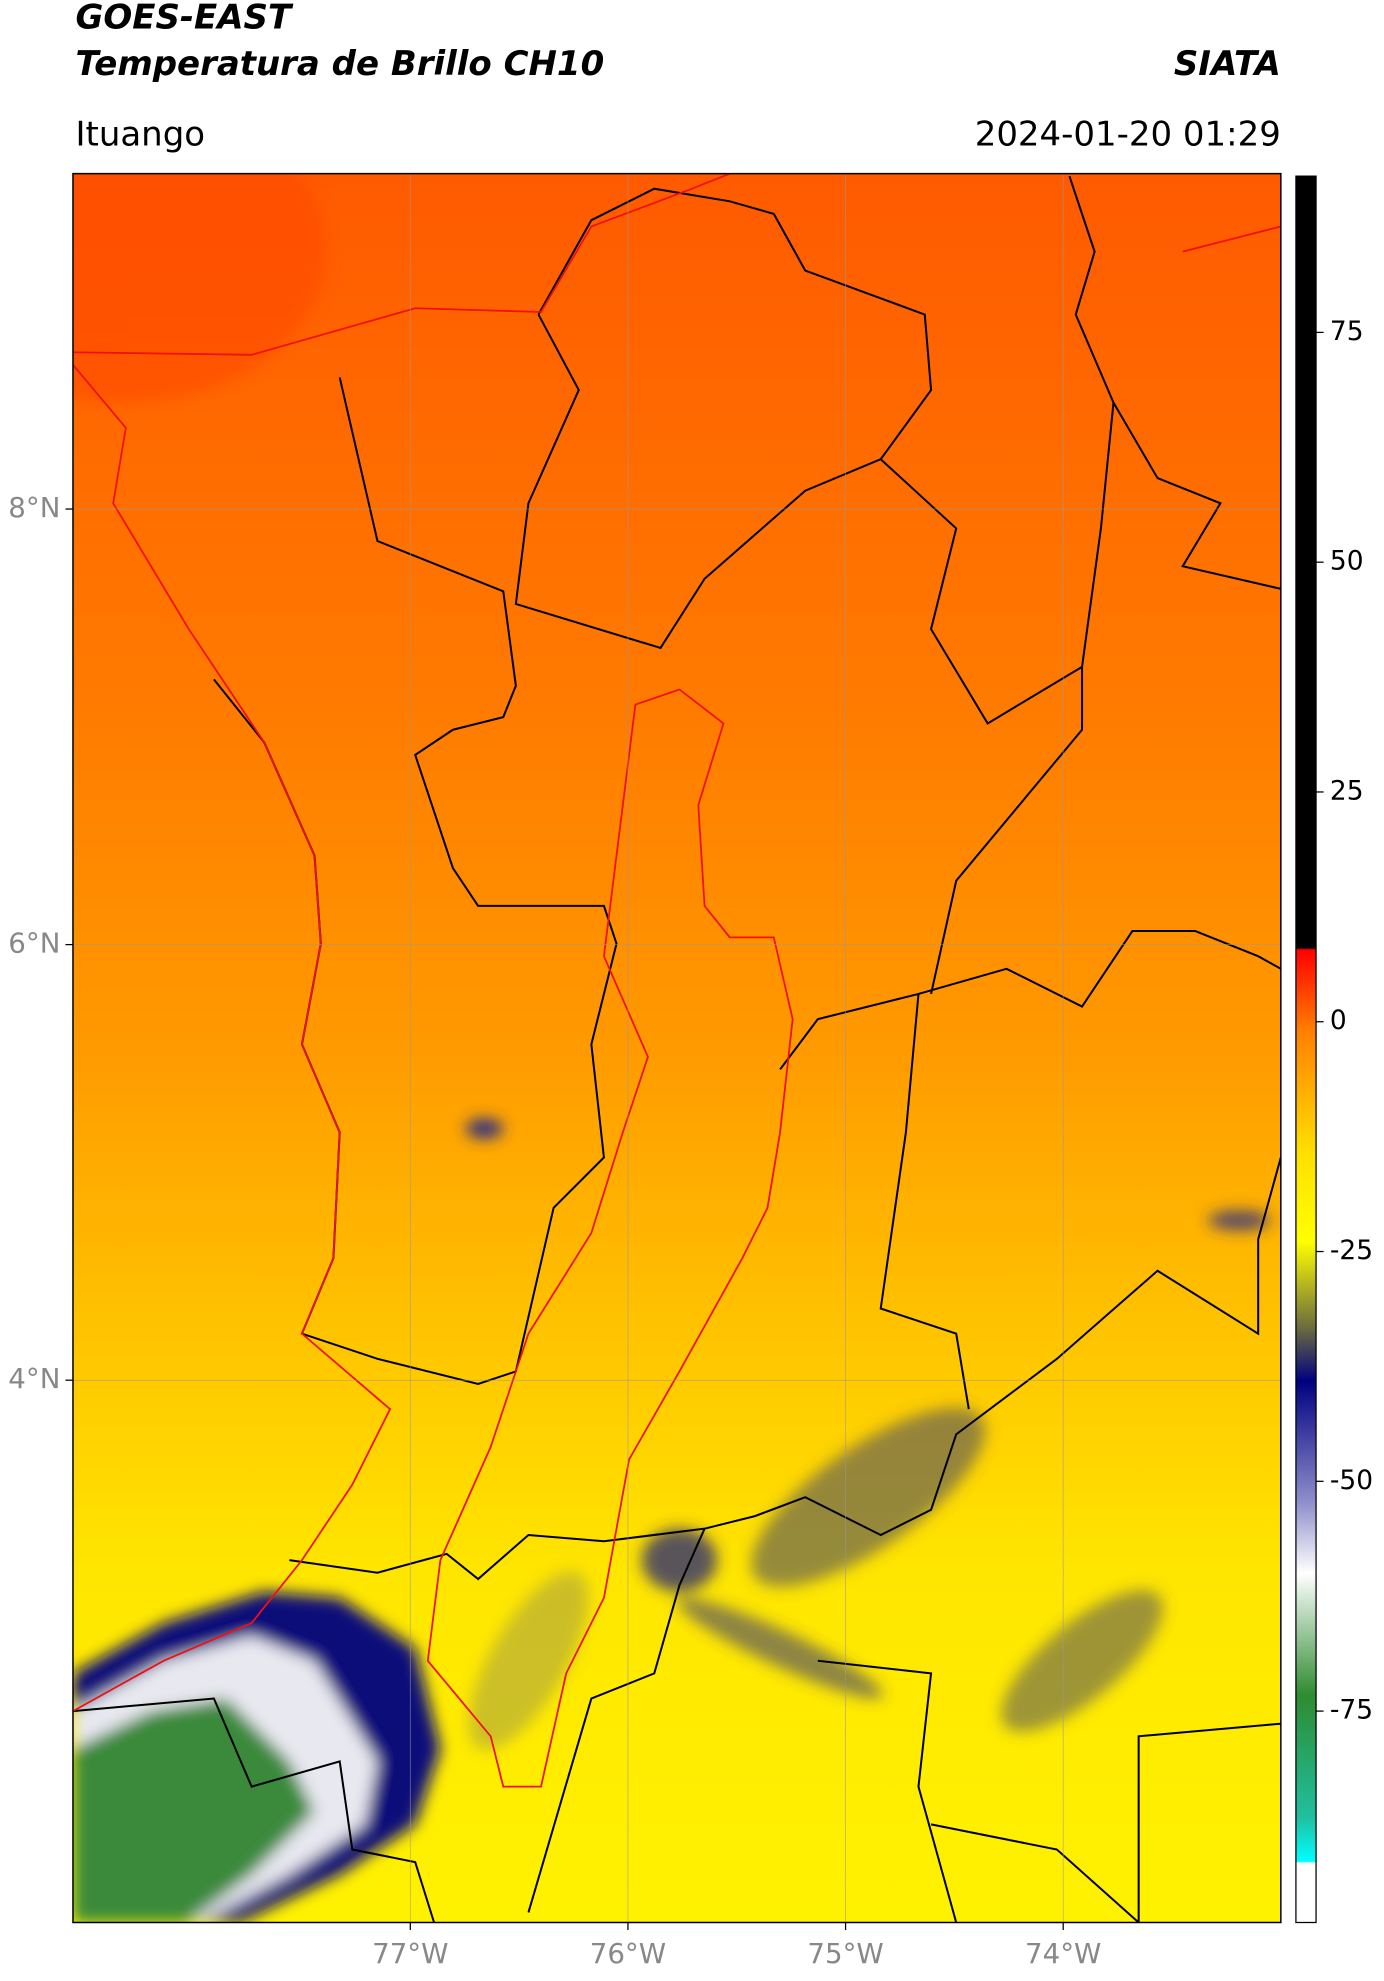 The width and height of the screenshot is (1384, 1981). I want to click on colorbar-label: -75, so click(1351, 1710).